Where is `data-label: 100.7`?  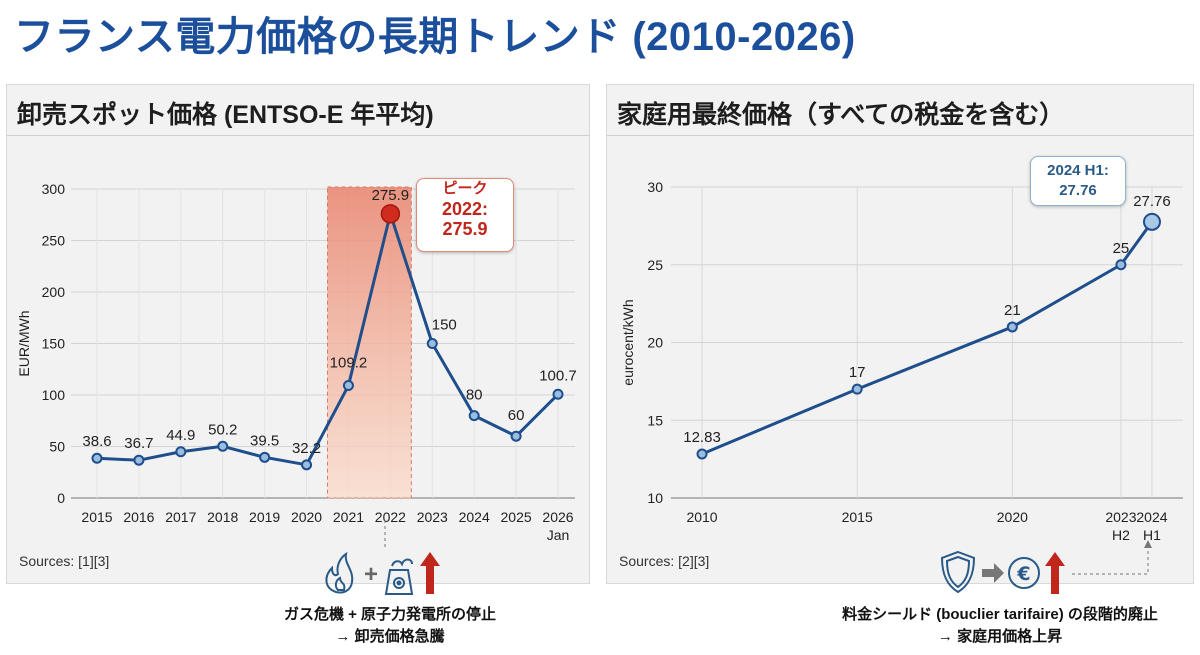
data-label: 100.7 is located at coordinates (558, 375).